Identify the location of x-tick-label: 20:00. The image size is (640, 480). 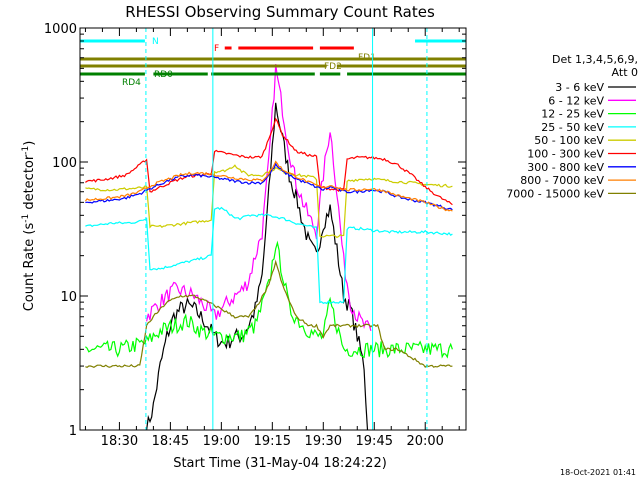
(424, 441).